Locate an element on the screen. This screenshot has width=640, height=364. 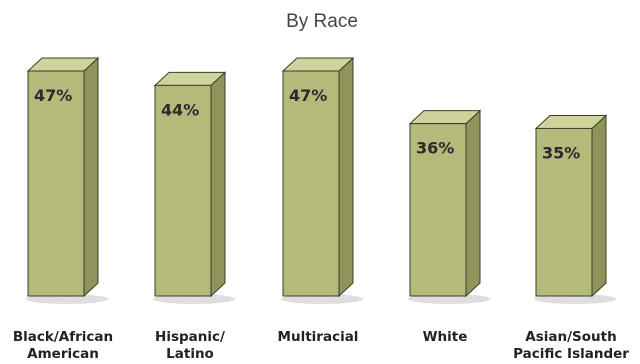
category-label: Black/African American is located at coordinates (63, 345).